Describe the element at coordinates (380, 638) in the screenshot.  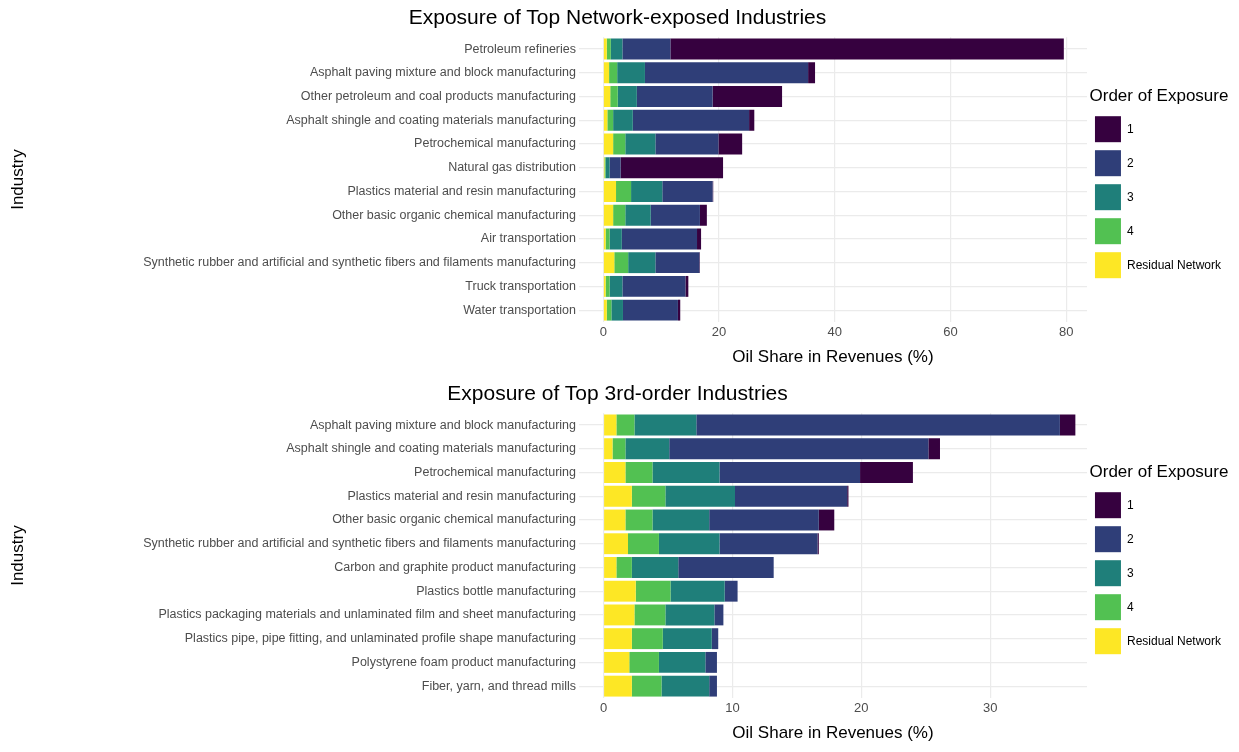
I see `y-tick-label: Plastics pipe, pipe fitting, and unlaminated profile shape manufacturing` at that location.